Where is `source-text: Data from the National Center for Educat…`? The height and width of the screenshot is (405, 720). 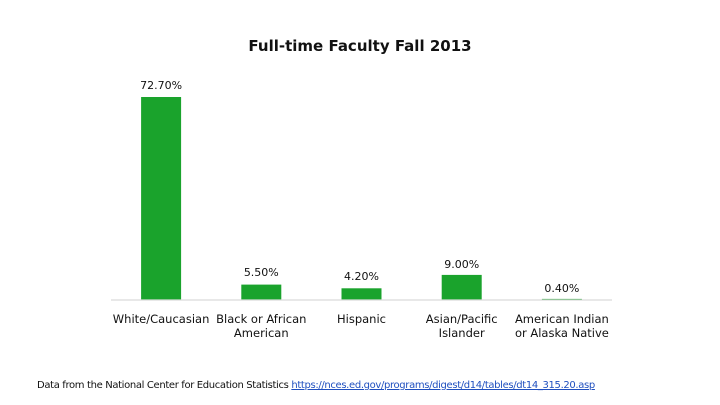 source-text: Data from the National Center for Educat… is located at coordinates (163, 385).